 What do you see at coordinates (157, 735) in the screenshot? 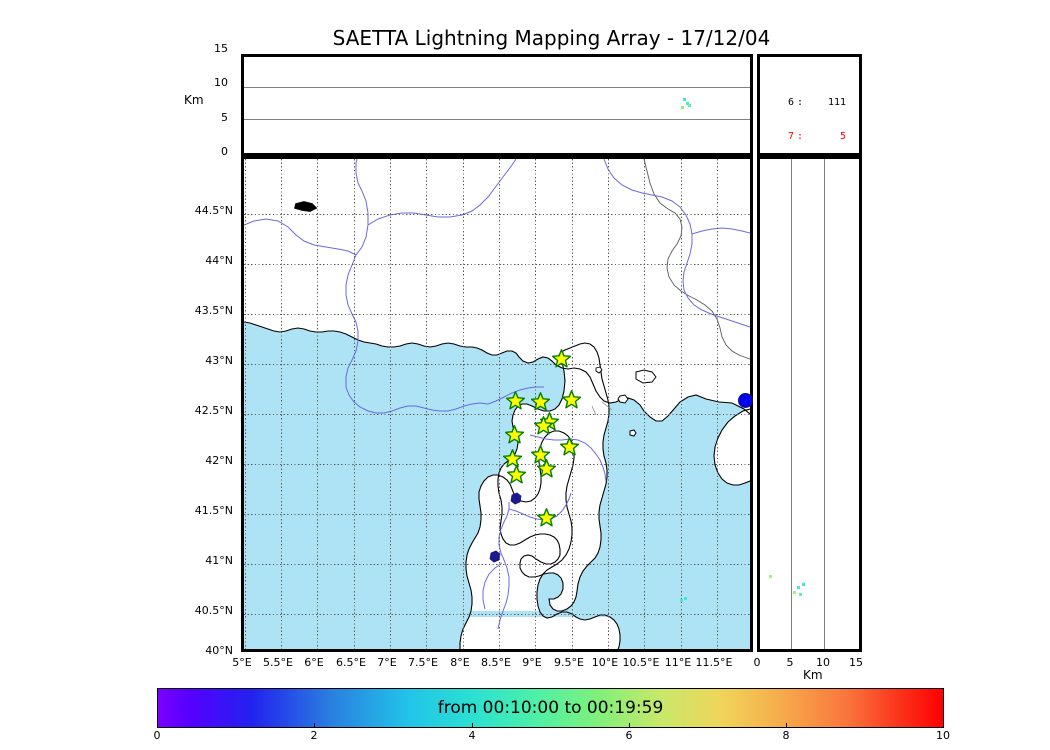
I see `colorbar-label-0: 0` at bounding box center [157, 735].